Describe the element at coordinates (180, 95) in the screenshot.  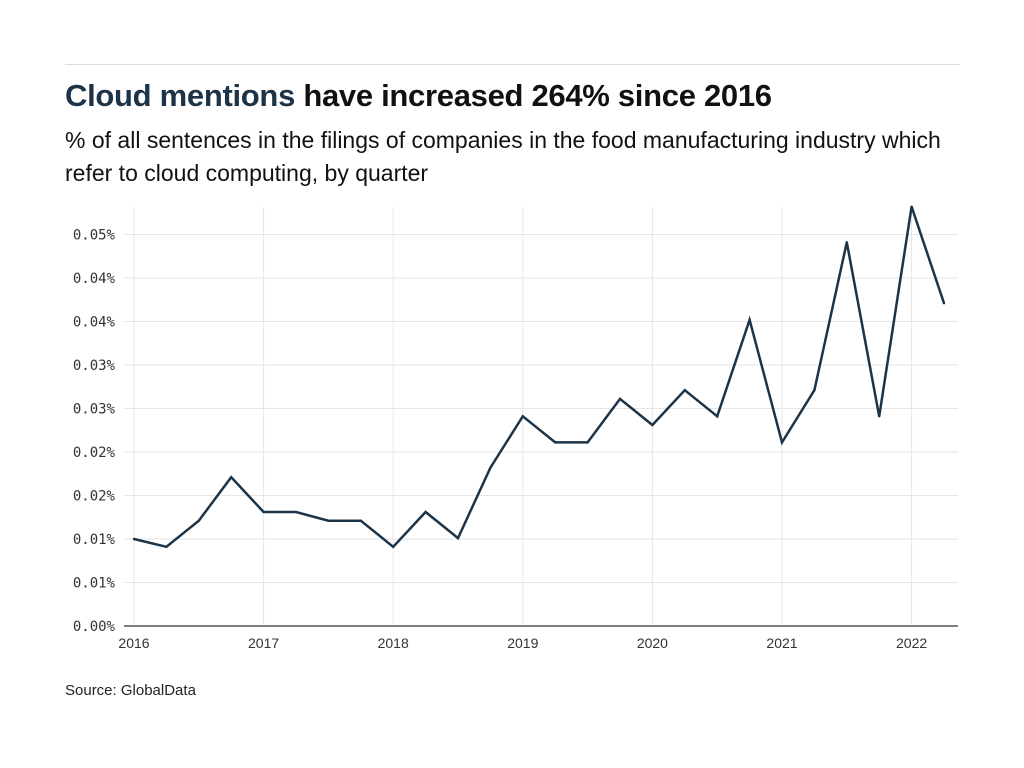
I see `title-highlight: Cloud mentions` at that location.